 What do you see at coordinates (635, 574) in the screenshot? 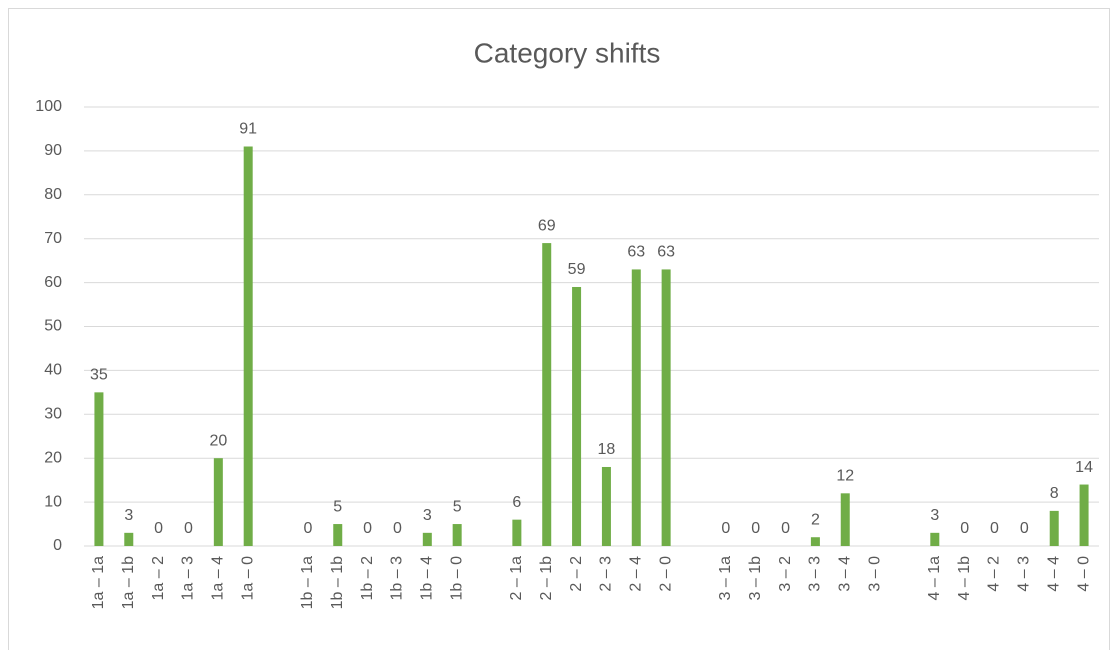
I see `x-tick-label: 2 – 4` at bounding box center [635, 574].